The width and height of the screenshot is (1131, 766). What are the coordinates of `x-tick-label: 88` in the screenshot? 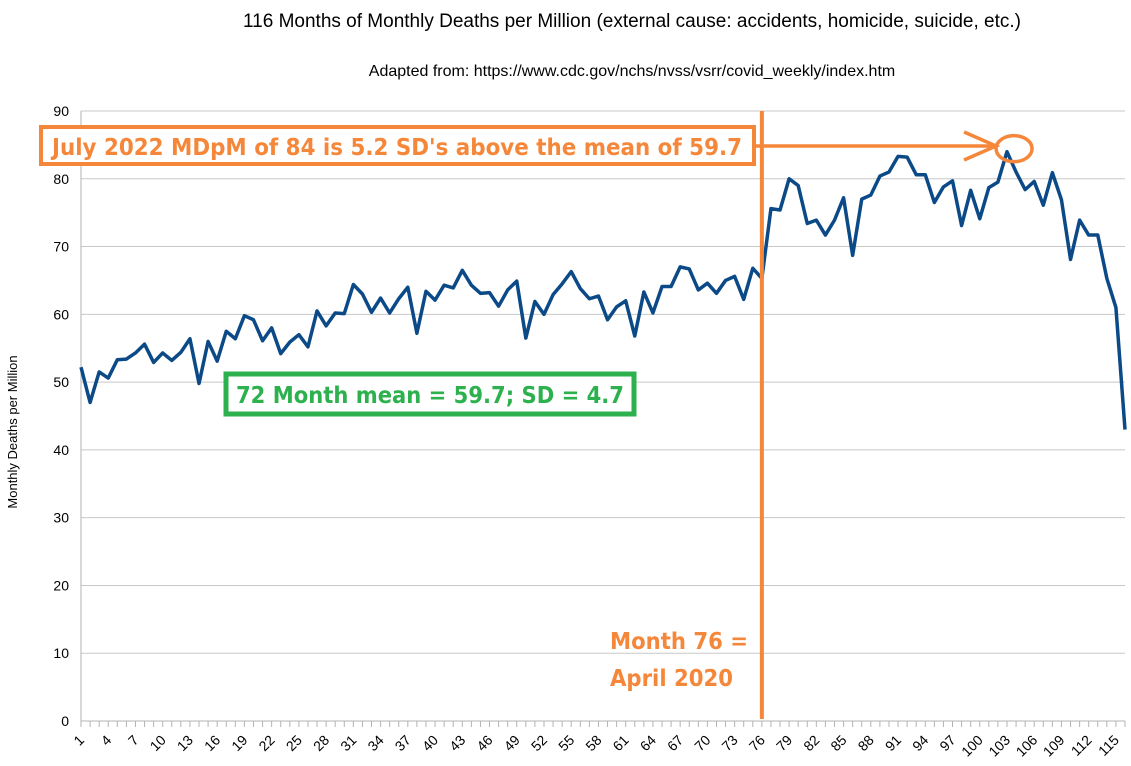 It's located at (866, 743).